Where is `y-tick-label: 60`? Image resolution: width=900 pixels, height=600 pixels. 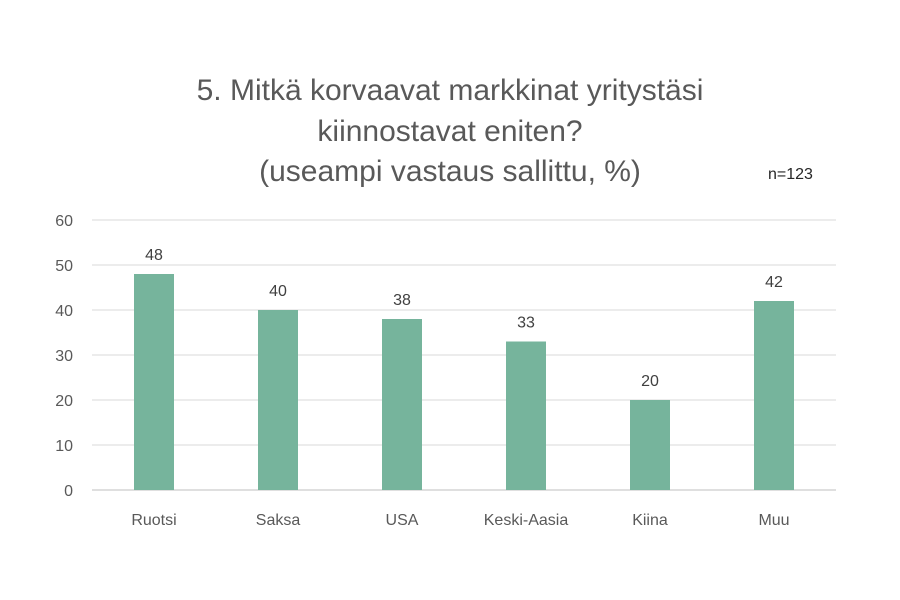
y-tick-label: 60 is located at coordinates (64, 221).